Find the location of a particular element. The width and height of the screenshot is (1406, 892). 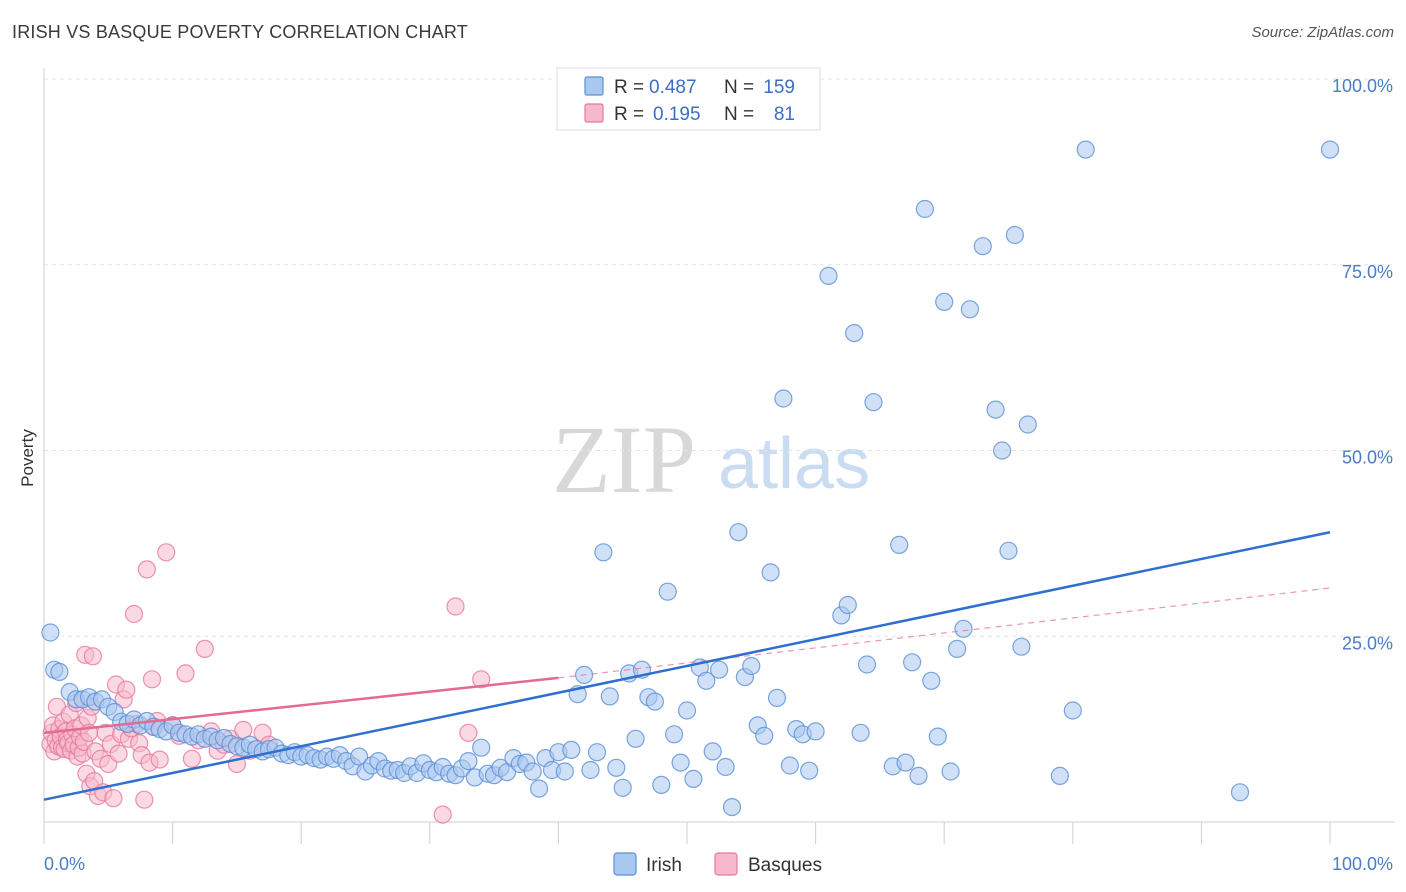

x-tick-label-0: 0.0% is located at coordinates (64, 864).